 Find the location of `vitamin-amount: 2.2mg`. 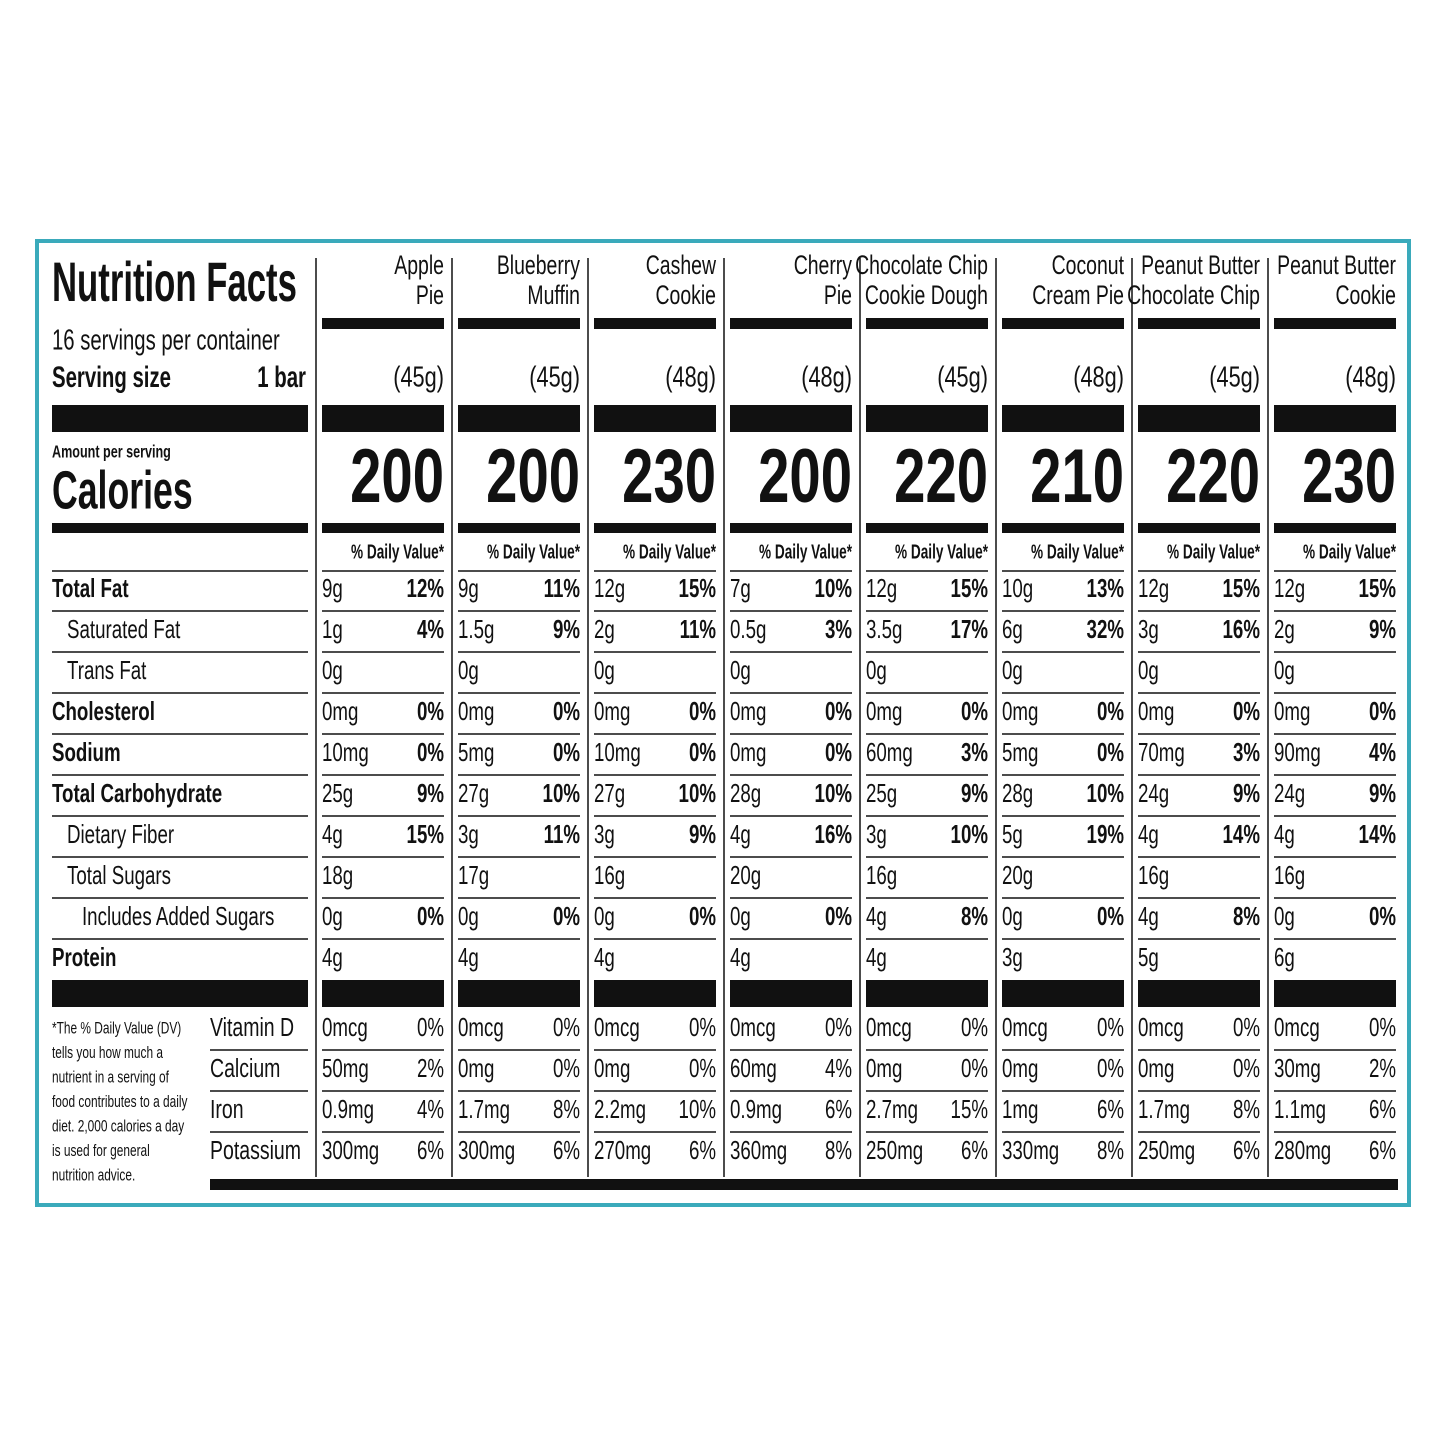

vitamin-amount: 2.2mg is located at coordinates (620, 1109).